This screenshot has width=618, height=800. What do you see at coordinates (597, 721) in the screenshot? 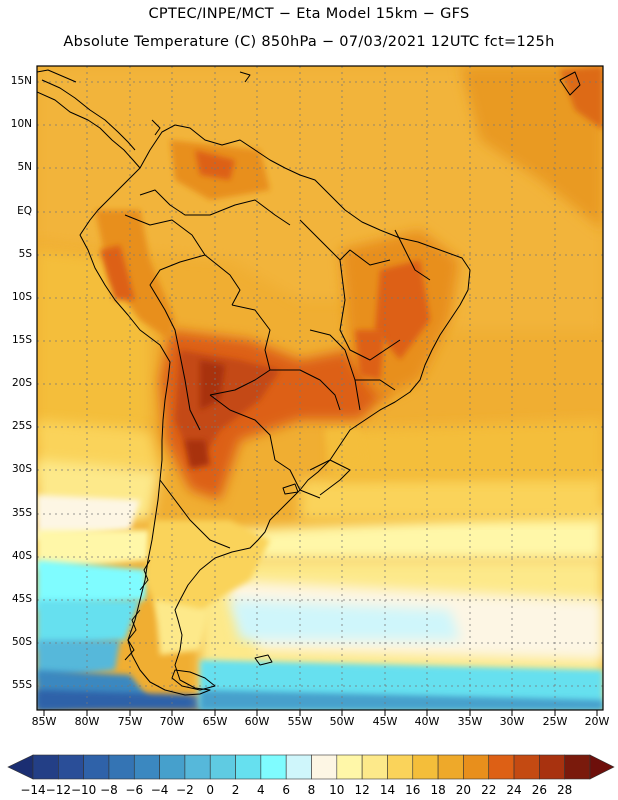
I see `lon-label: 20W` at bounding box center [597, 721].